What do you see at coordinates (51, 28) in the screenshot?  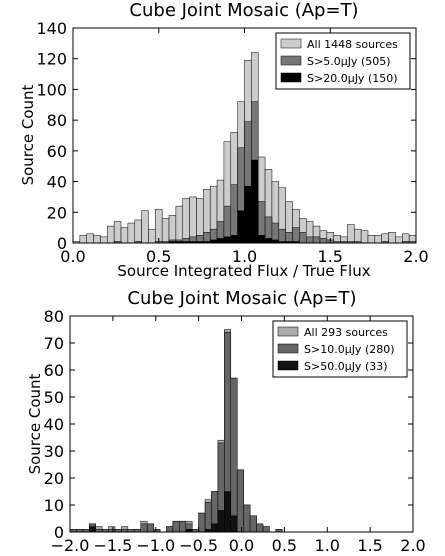 I see `y-tick-label: 140` at bounding box center [51, 28].